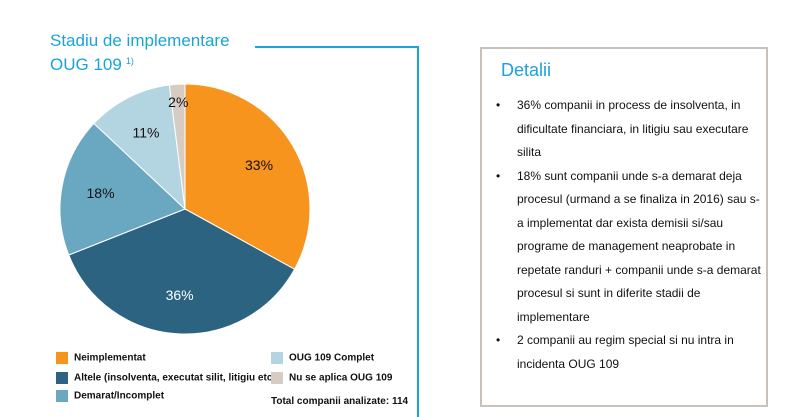 The height and width of the screenshot is (417, 800). What do you see at coordinates (178, 102) in the screenshot?
I see `pie-slice-label: 2%` at bounding box center [178, 102].